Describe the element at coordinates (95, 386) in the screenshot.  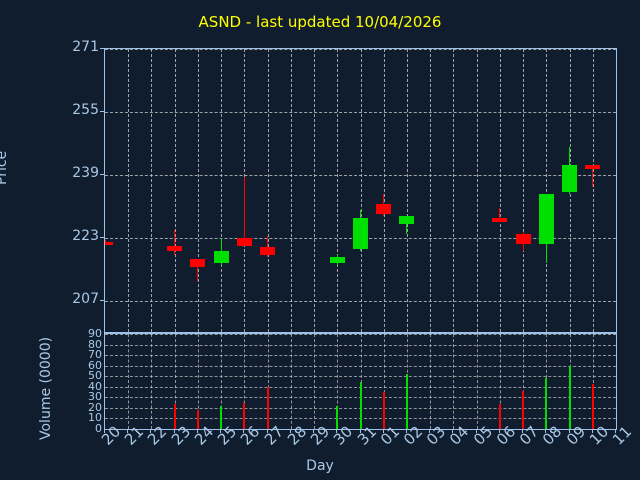
I see `volume-tick-label: 40` at that location.